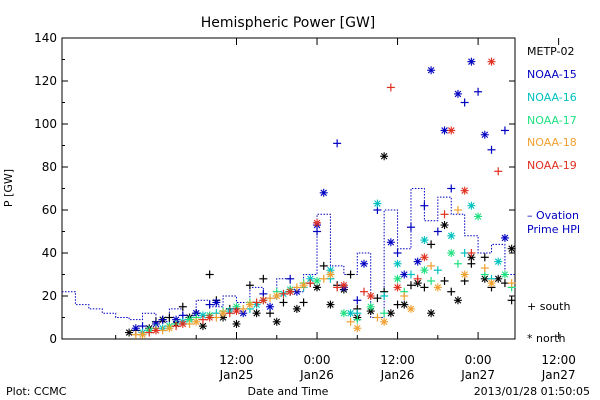  I want to click on y-tick-label: 140, so click(45, 38).